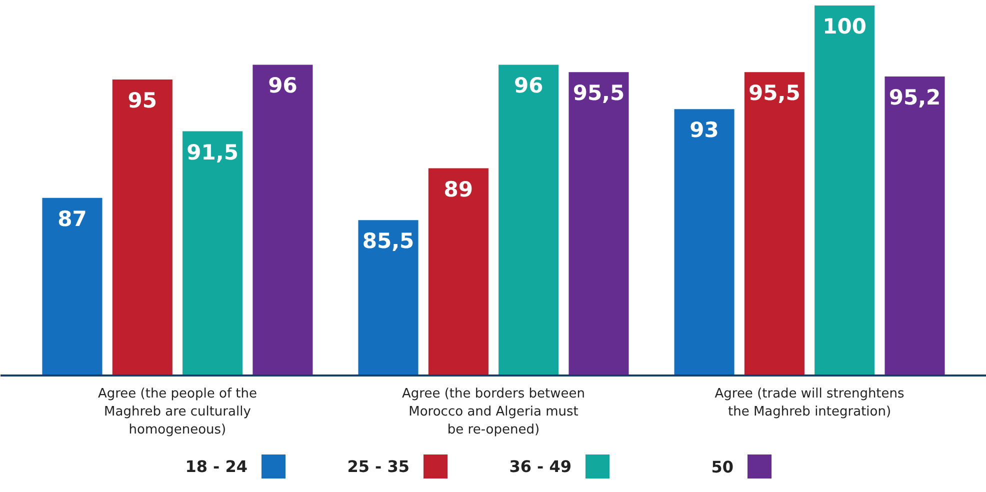 The image size is (986, 492). What do you see at coordinates (72, 218) in the screenshot?
I see `data-label: 87` at bounding box center [72, 218].